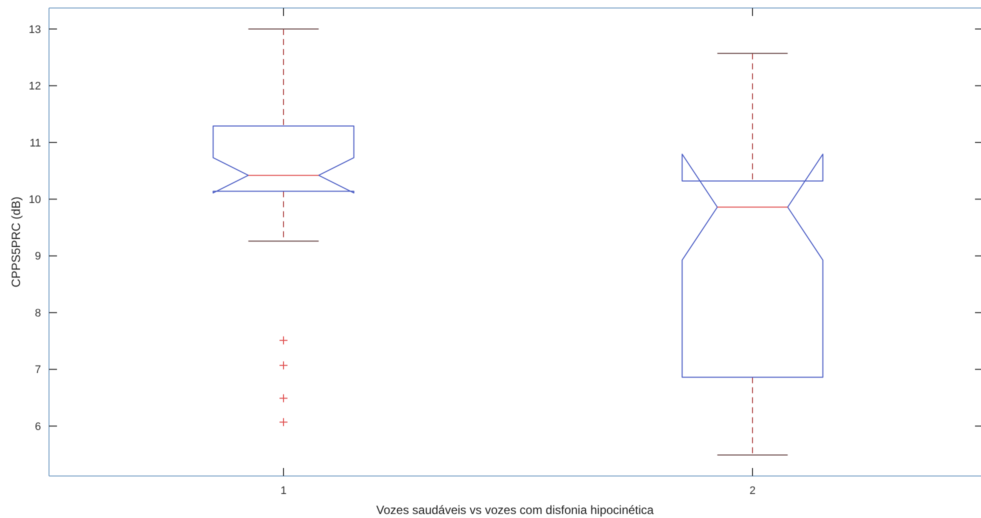 This screenshot has width=981, height=518. What do you see at coordinates (34, 86) in the screenshot?
I see `y-tick-label: 12` at bounding box center [34, 86].